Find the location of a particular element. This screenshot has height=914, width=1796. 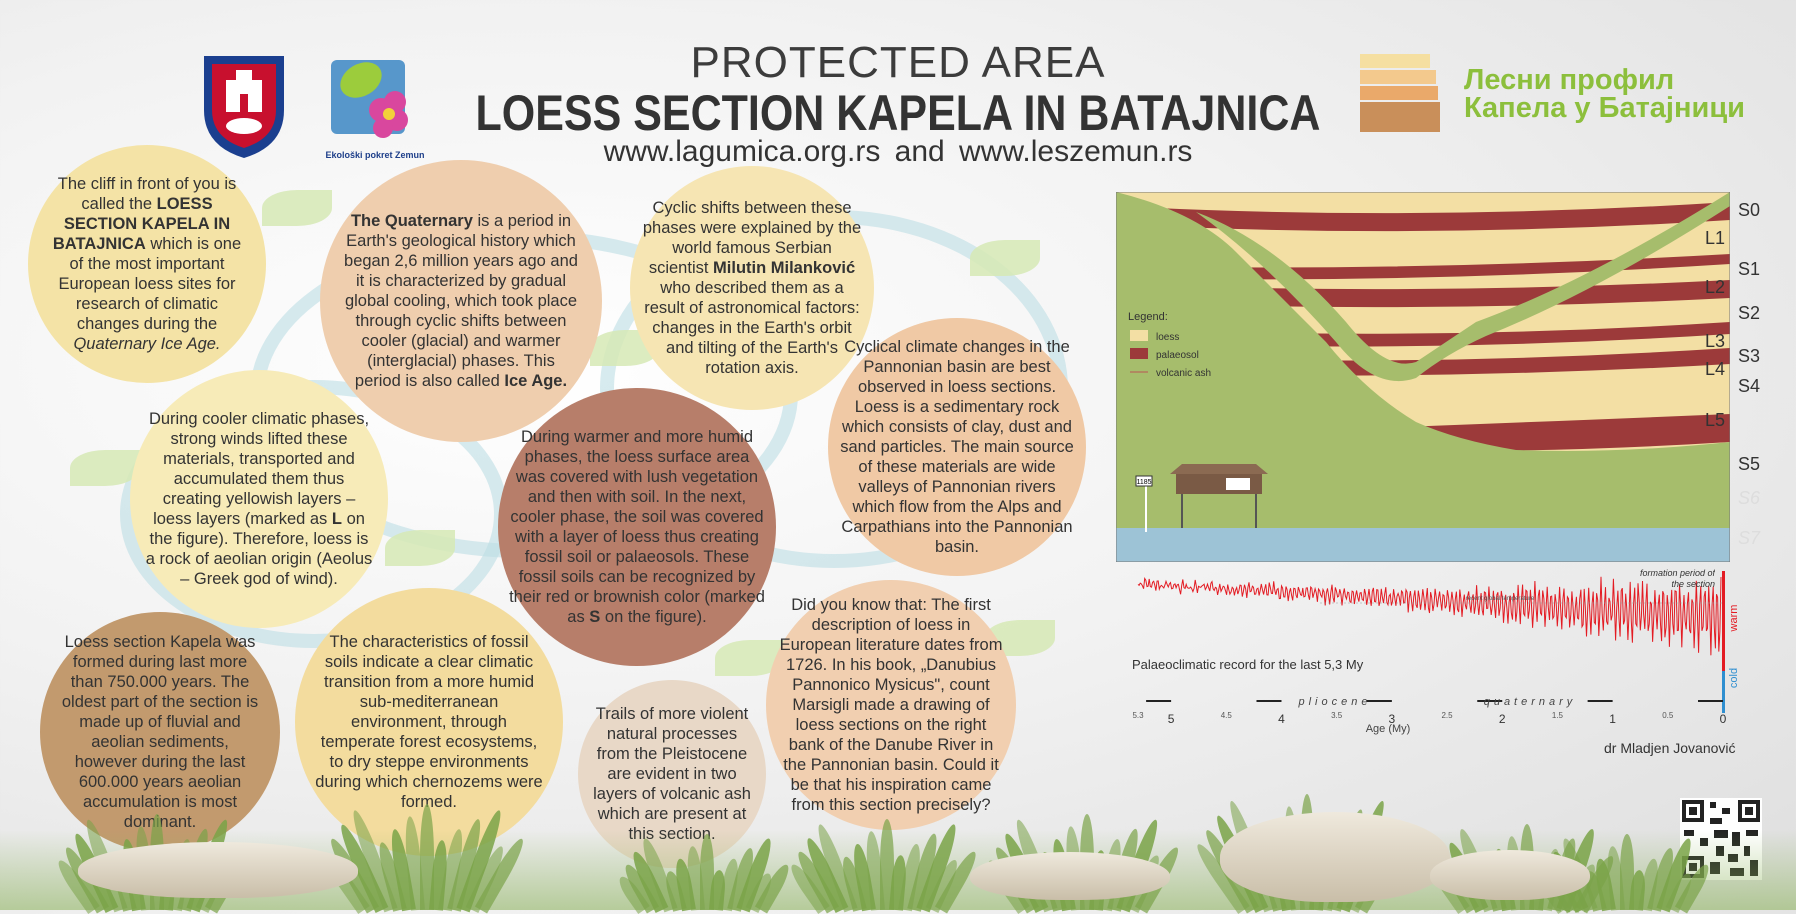

x-tick-label-minor: 5.3 is located at coordinates (1138, 715).